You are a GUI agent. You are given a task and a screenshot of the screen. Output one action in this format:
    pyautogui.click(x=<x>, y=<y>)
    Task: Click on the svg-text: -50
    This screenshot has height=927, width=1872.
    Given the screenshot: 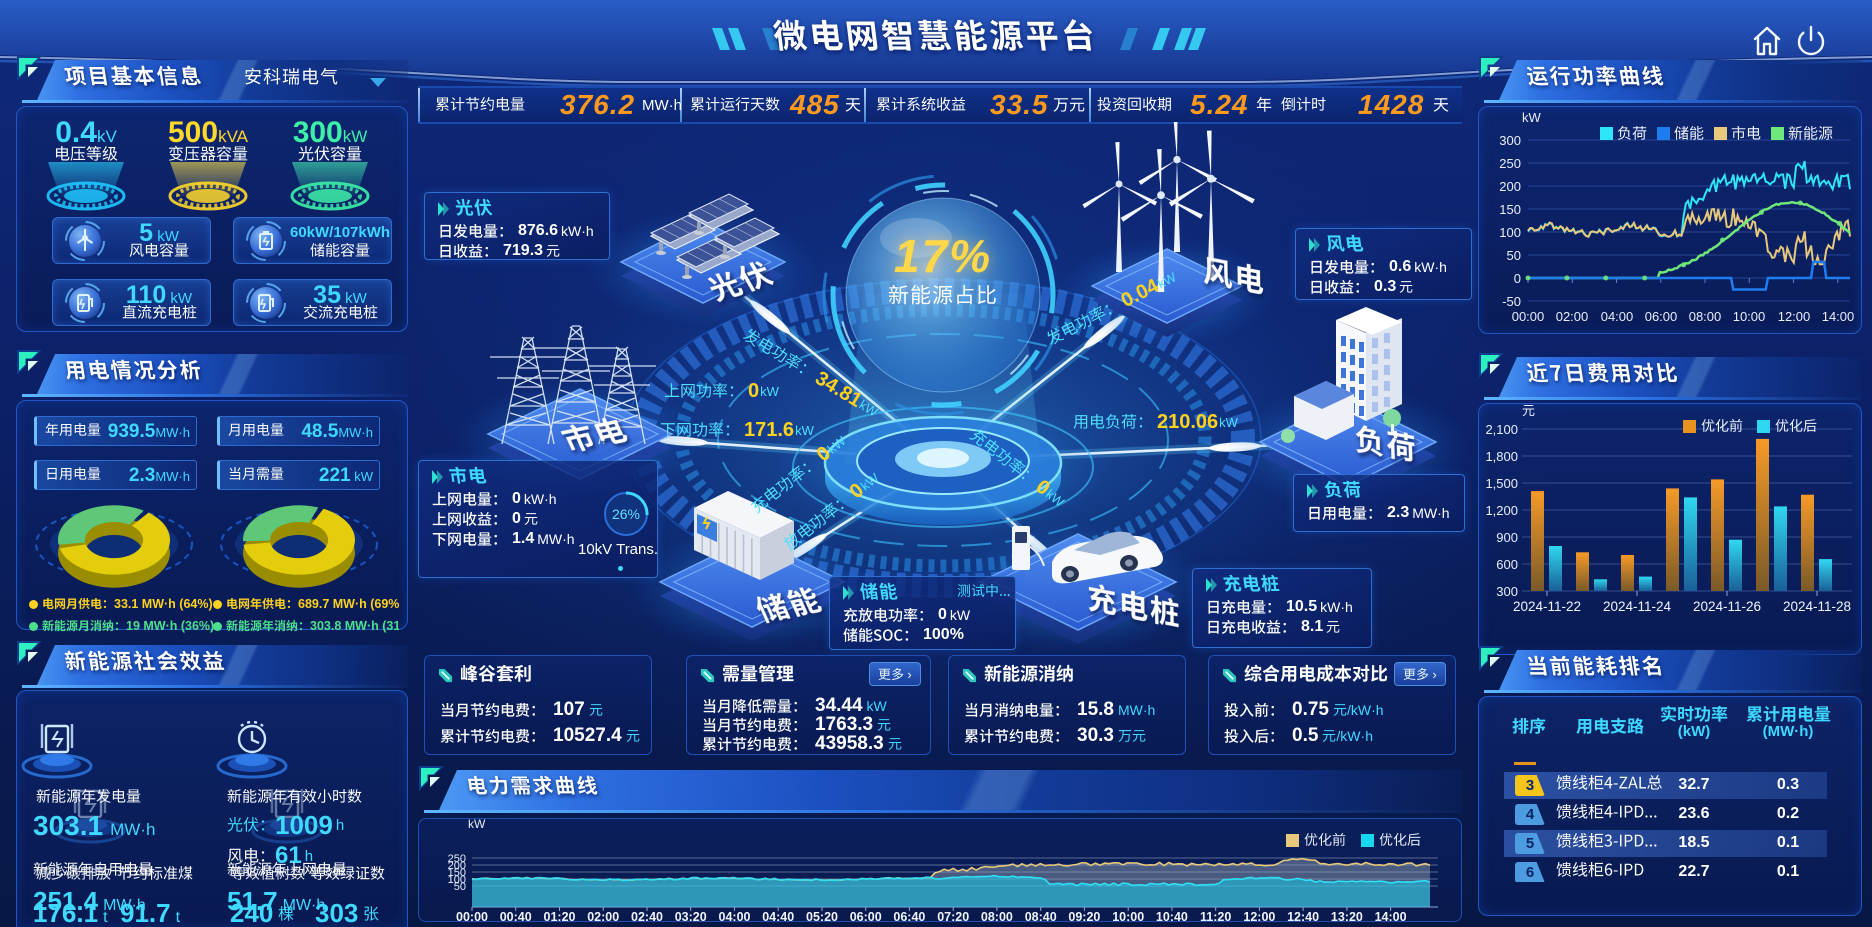 What is the action you would take?
    pyautogui.click(x=1511, y=301)
    